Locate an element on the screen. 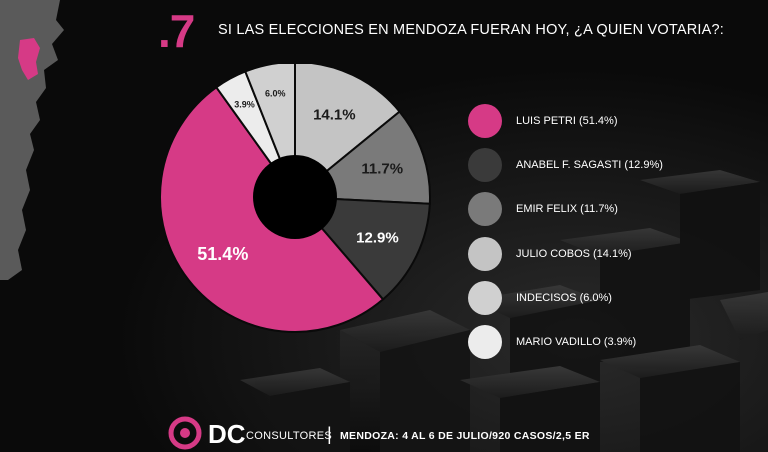 The height and width of the screenshot is (452, 768). legend-label-petri: LUIS PETRI (51.4%) is located at coordinates (567, 121).